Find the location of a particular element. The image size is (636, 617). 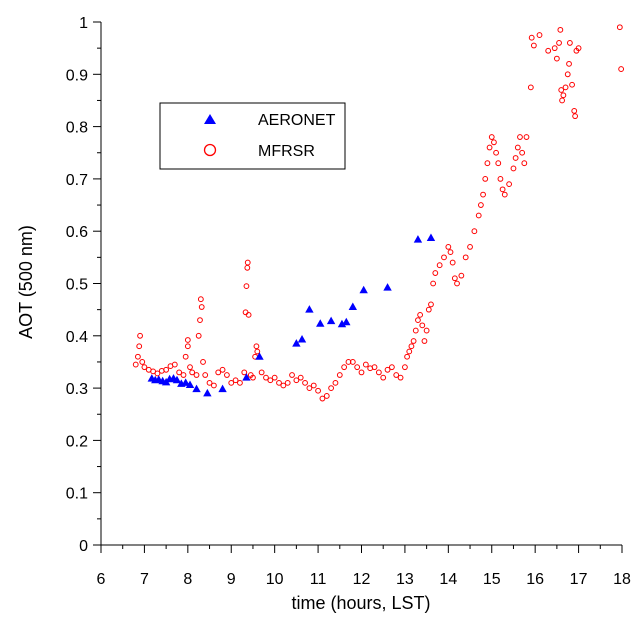

legend: AERONET MFRSR is located at coordinates (252, 136).